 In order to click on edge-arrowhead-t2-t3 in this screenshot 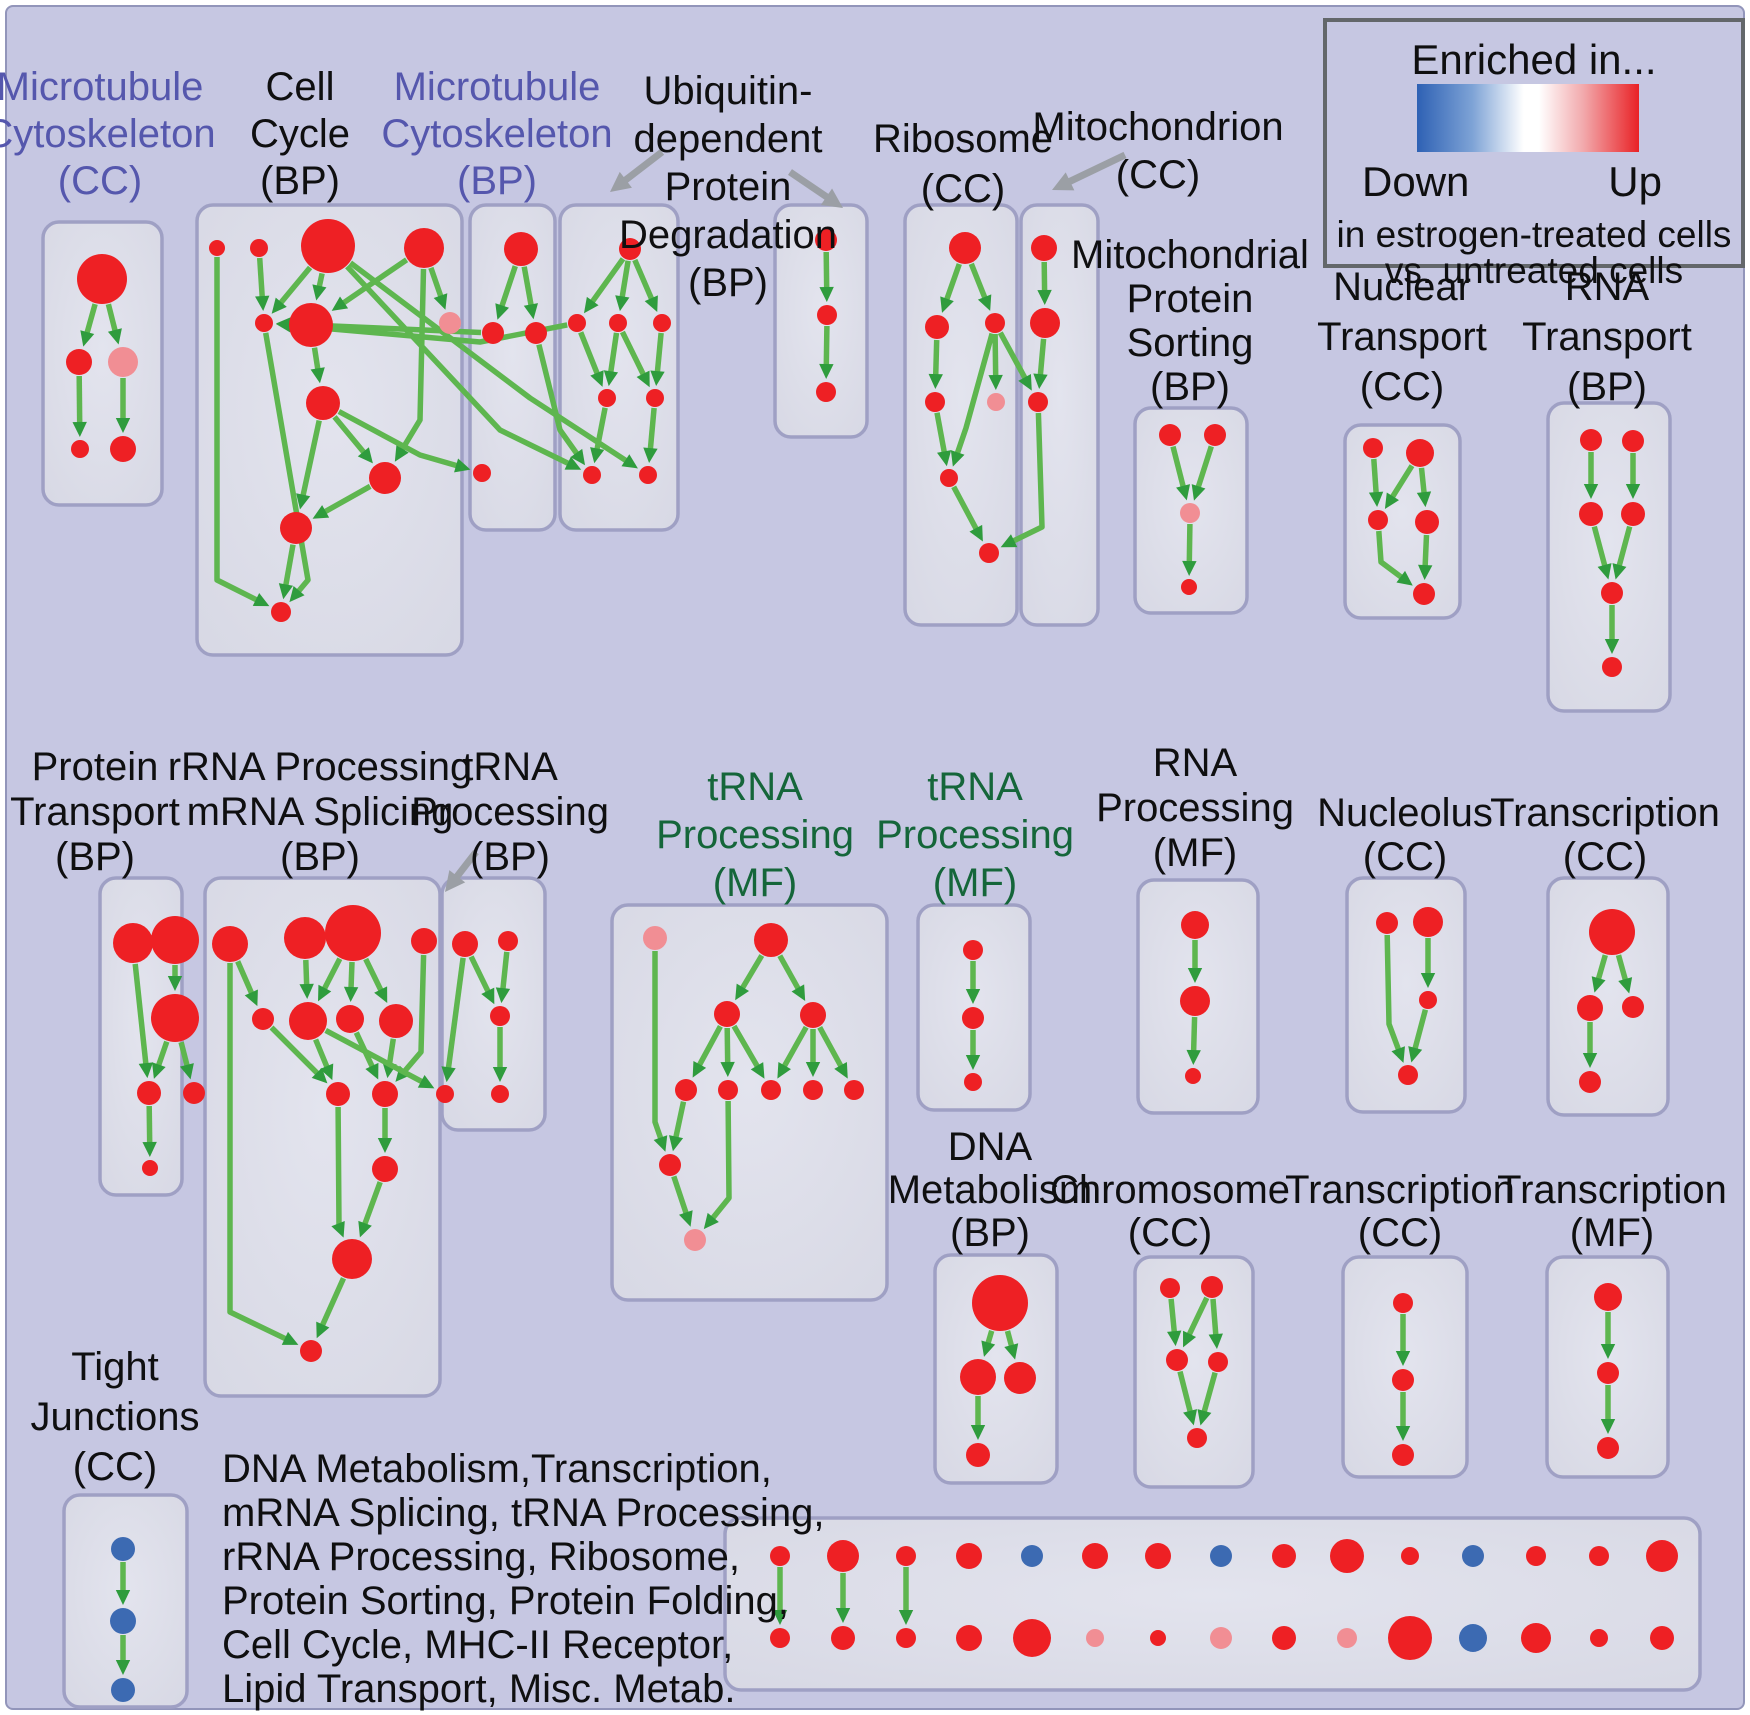, I will do `click(1190, 1339)`.